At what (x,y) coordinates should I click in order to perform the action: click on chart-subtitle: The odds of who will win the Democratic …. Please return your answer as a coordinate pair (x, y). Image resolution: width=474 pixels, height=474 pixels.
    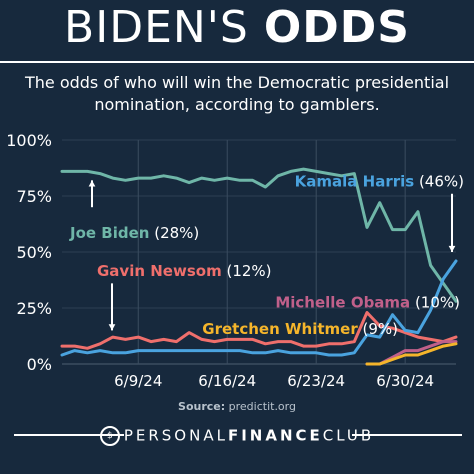
    Looking at the image, I should click on (237, 94).